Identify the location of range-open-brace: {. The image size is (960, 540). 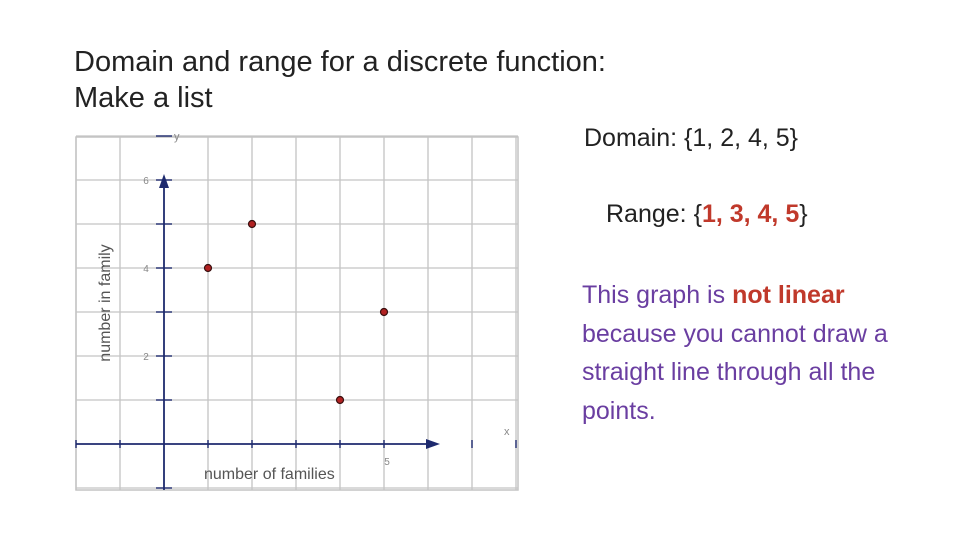
(697, 214).